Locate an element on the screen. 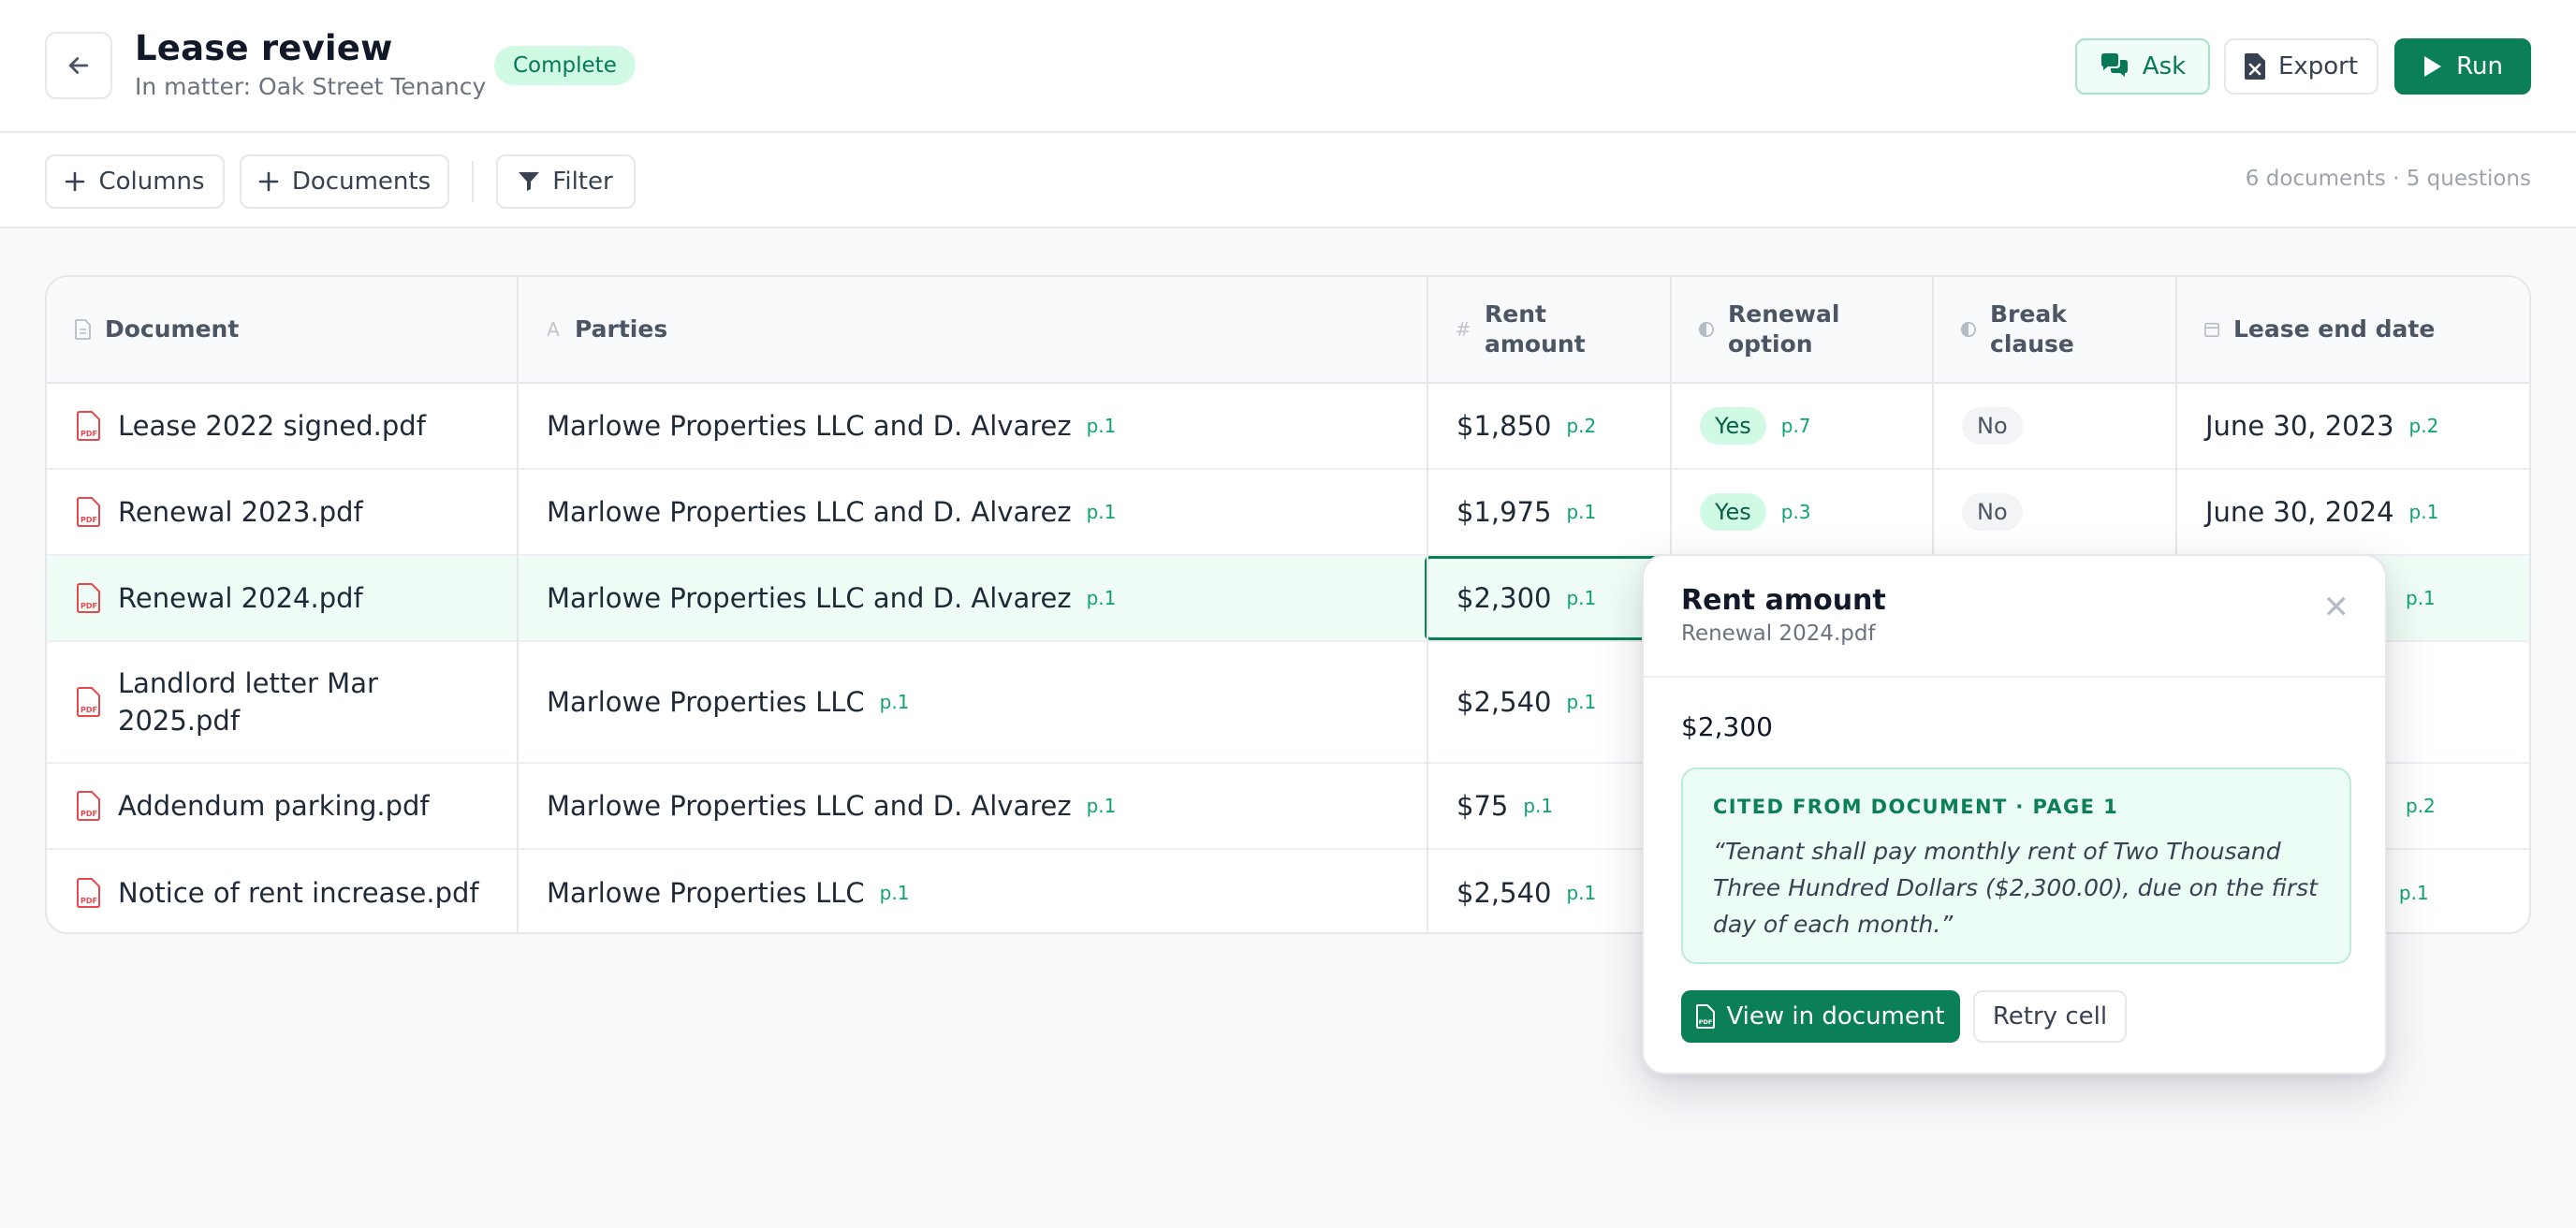 This screenshot has width=2576, height=1228. page-citation-link: p.3 is located at coordinates (1795, 512).